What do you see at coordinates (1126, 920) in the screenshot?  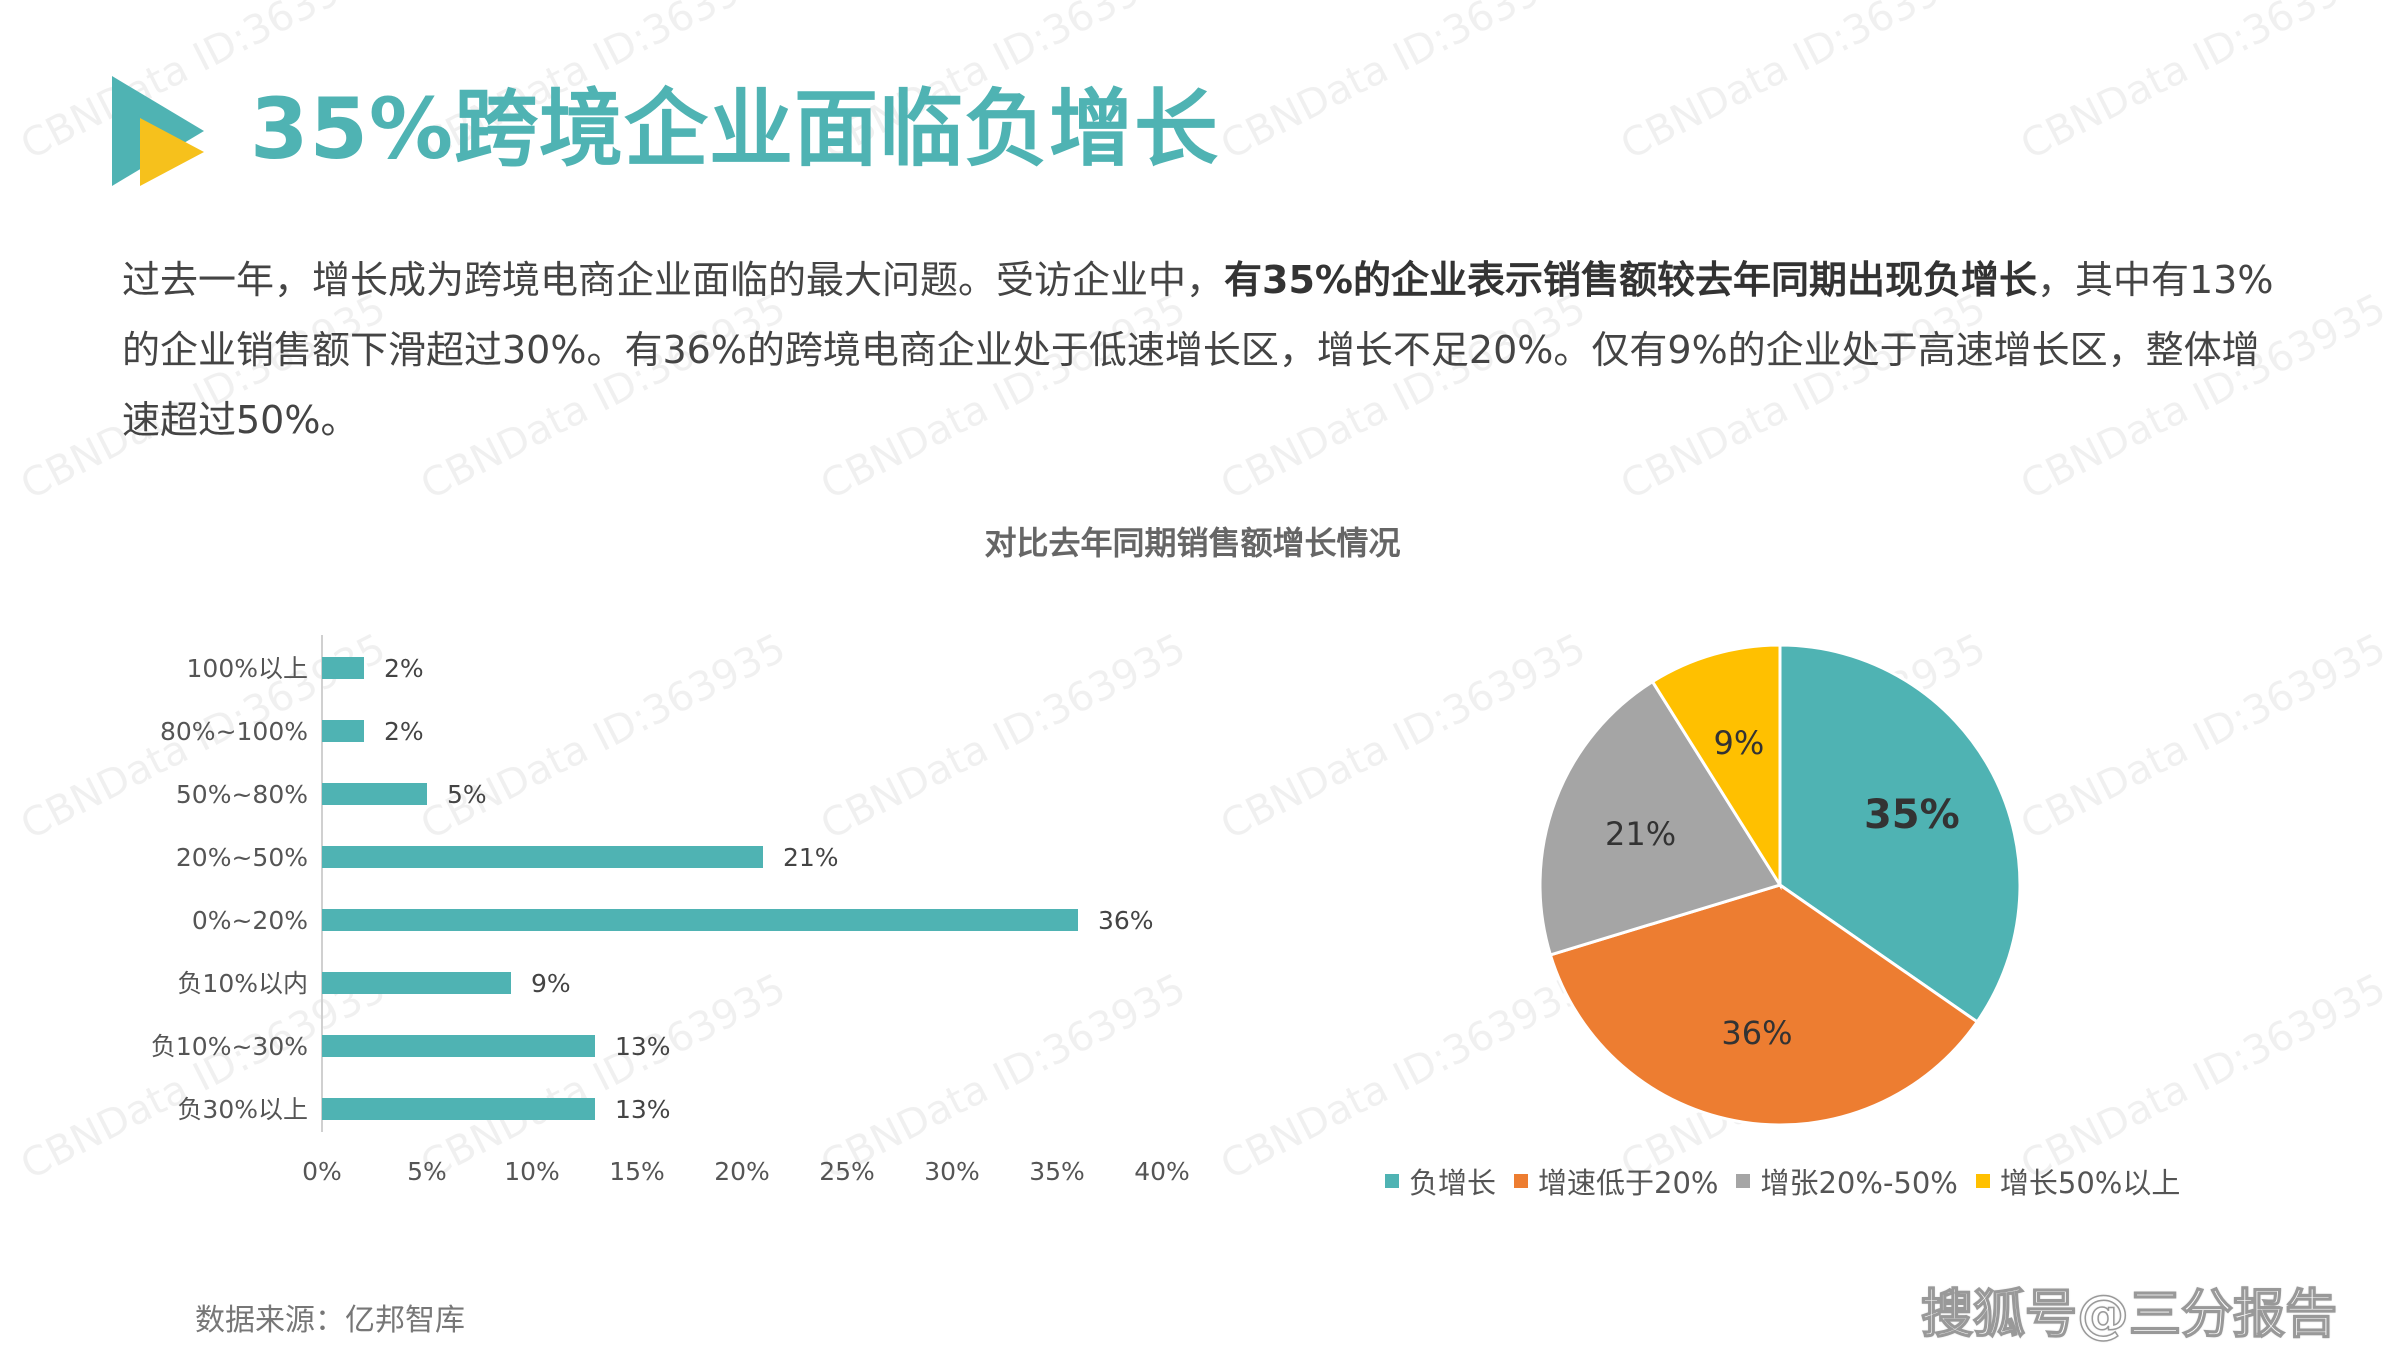 I see `bar-value-label: 36%` at bounding box center [1126, 920].